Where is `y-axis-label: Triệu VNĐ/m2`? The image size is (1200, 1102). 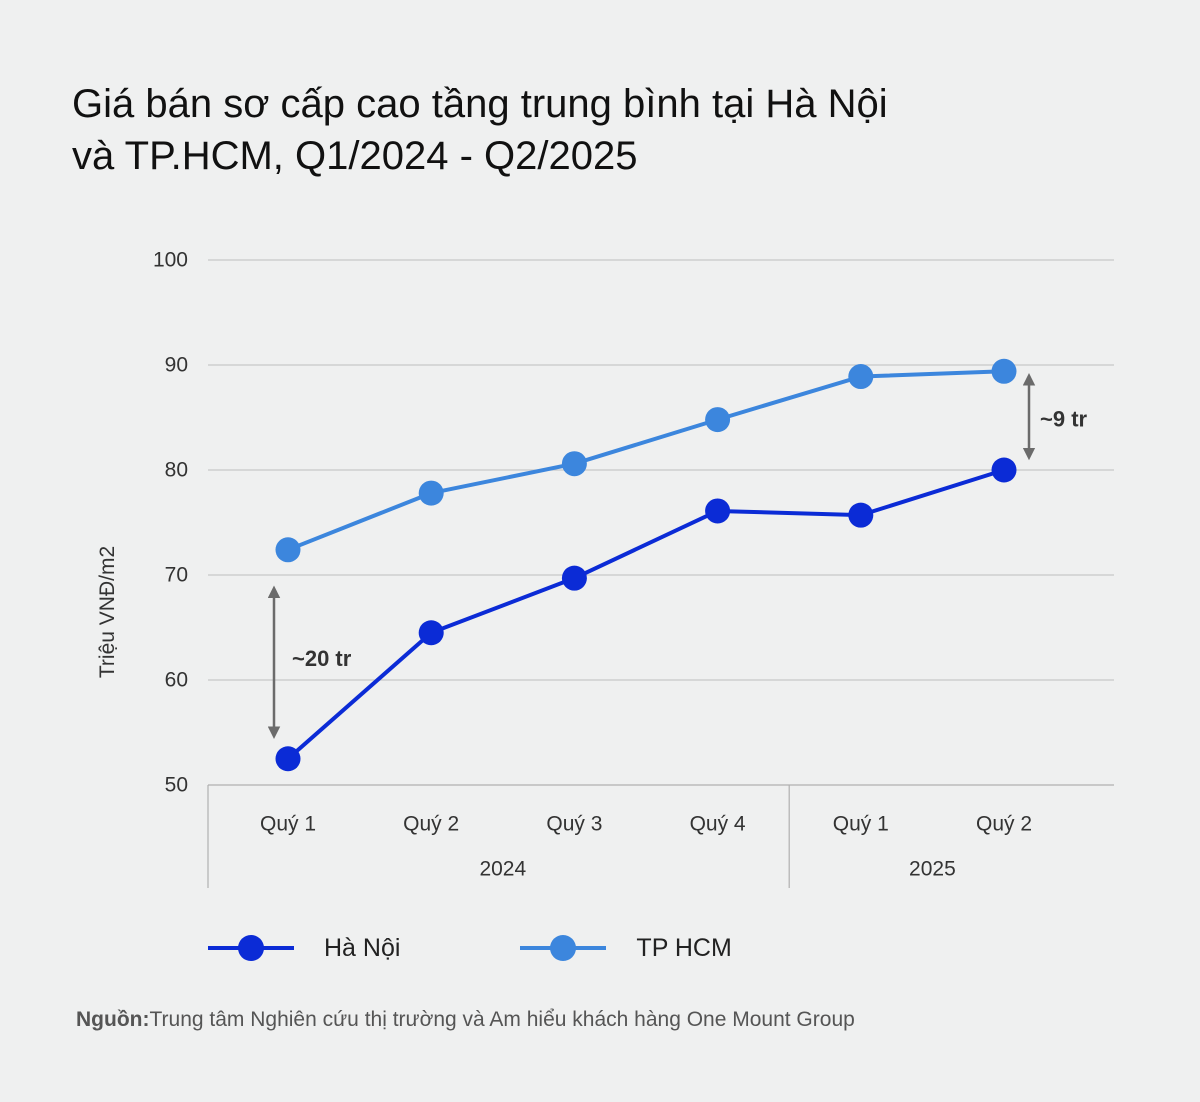
y-axis-label: Triệu VNĐ/m2 is located at coordinates (107, 612).